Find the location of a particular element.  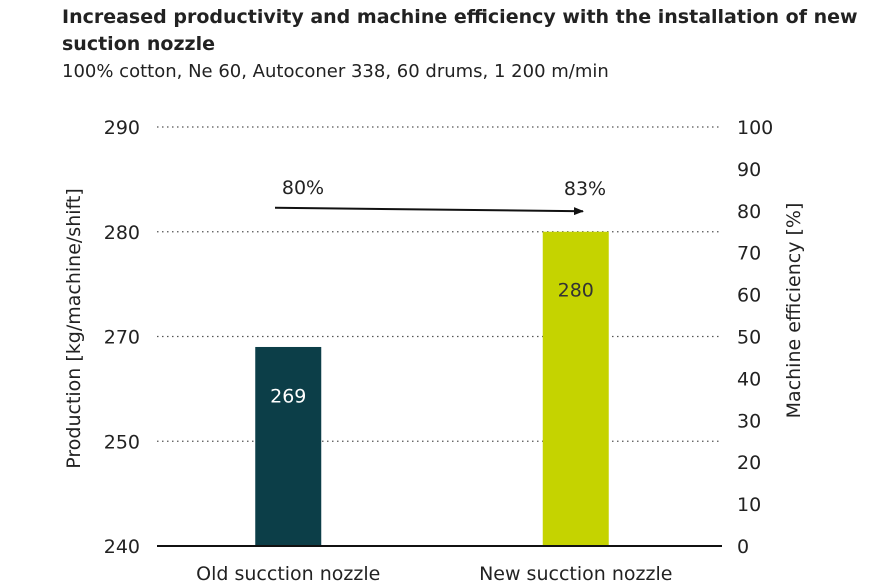

y2-tick-label: 10 is located at coordinates (749, 505).